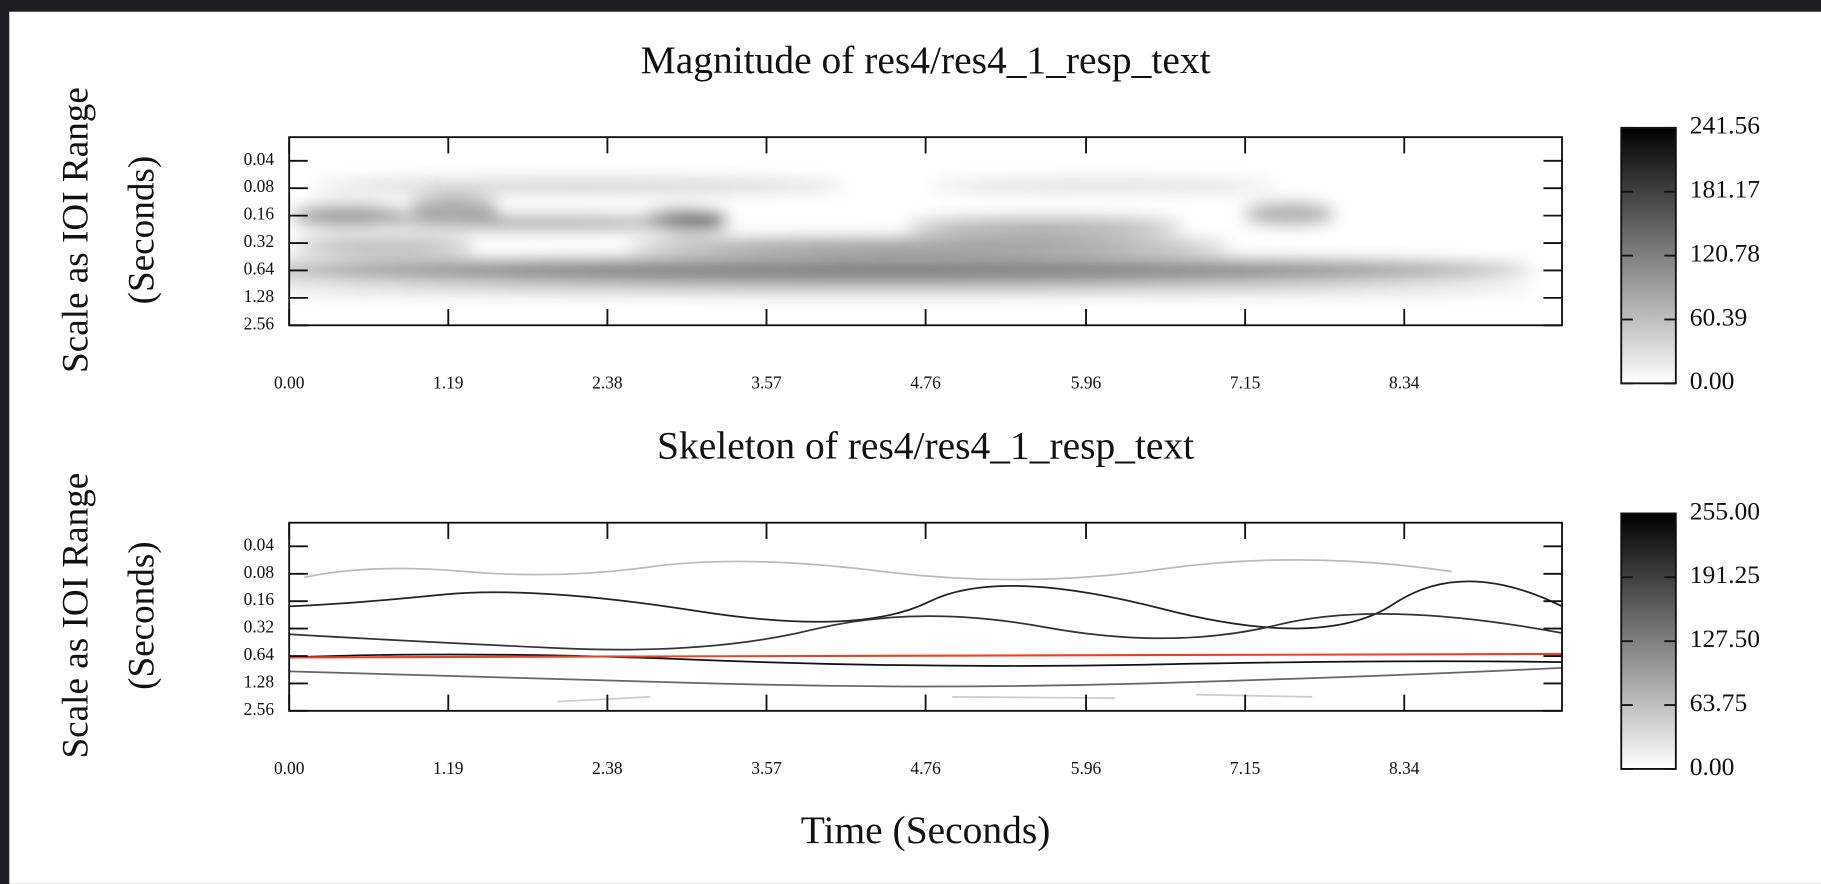  What do you see at coordinates (1718, 702) in the screenshot?
I see `colorbar-tick-label: 63.75` at bounding box center [1718, 702].